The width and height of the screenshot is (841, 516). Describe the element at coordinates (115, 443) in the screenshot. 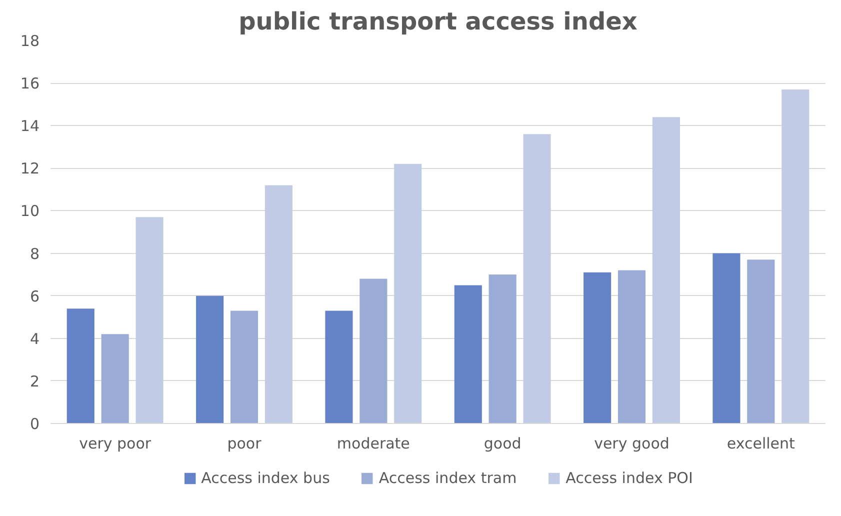

I see `x-tick-label: very poor` at that location.